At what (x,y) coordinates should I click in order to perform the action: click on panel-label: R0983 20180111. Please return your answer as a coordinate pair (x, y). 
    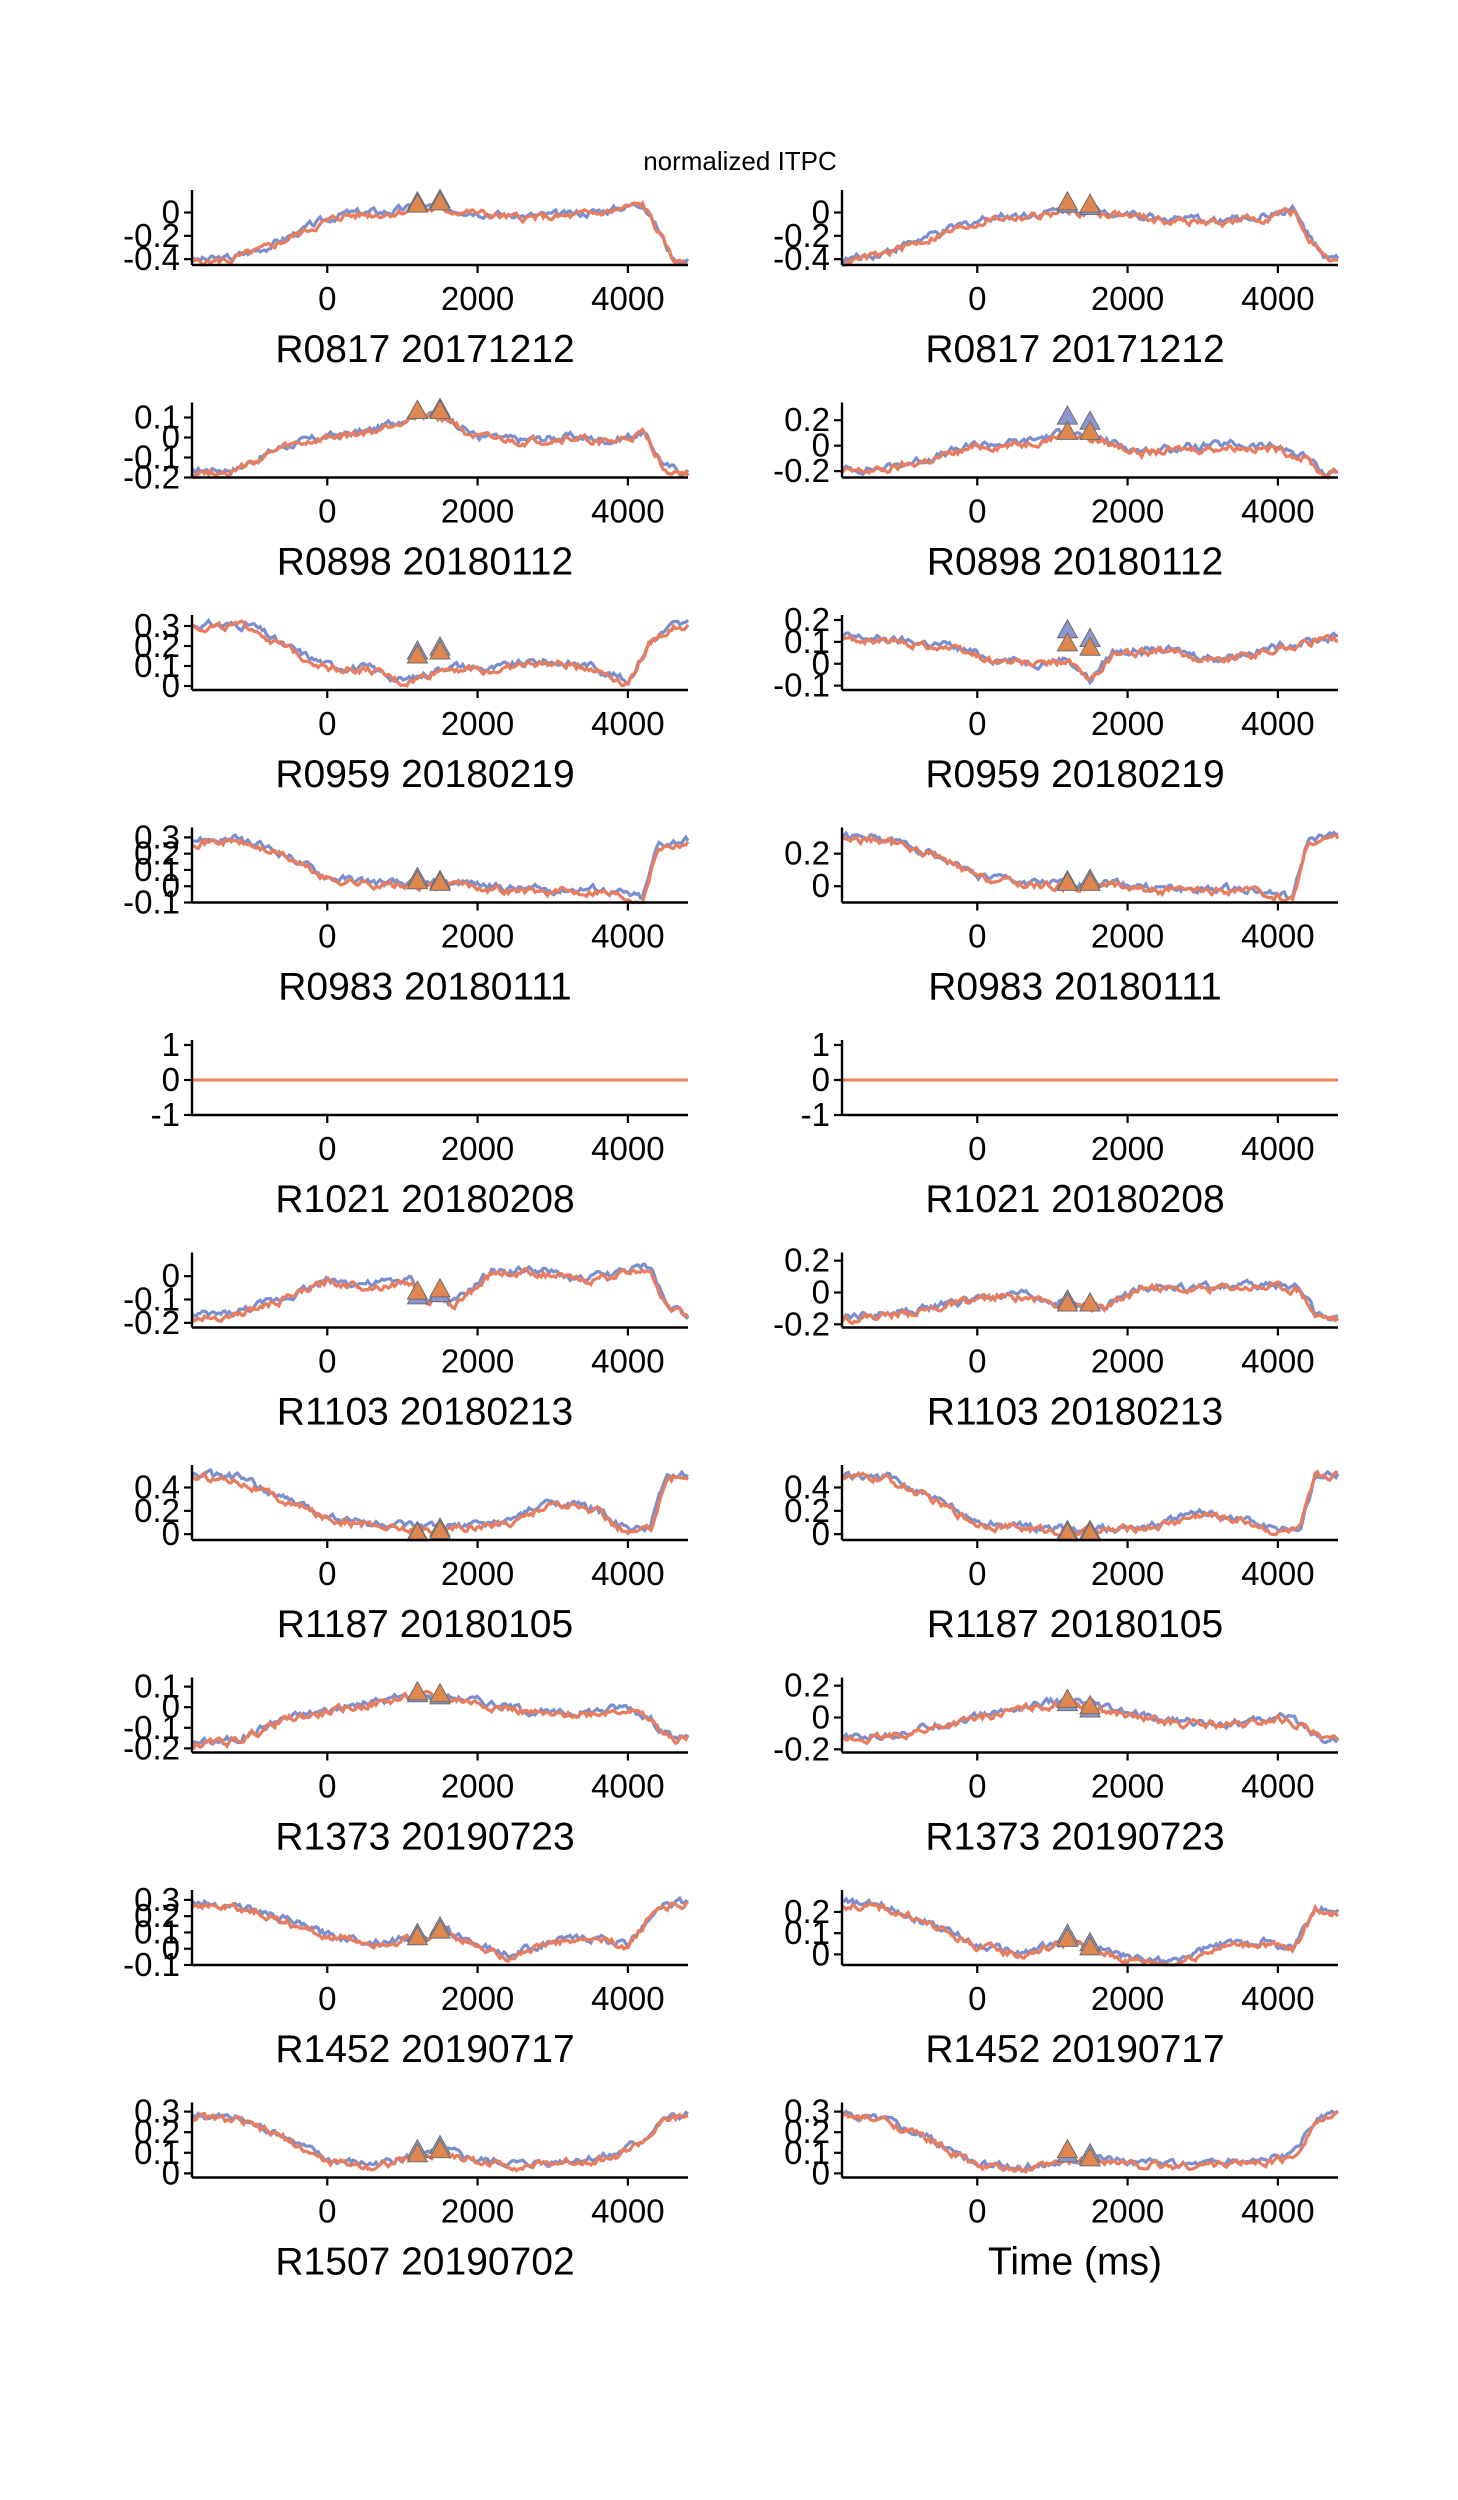
    Looking at the image, I should click on (425, 987).